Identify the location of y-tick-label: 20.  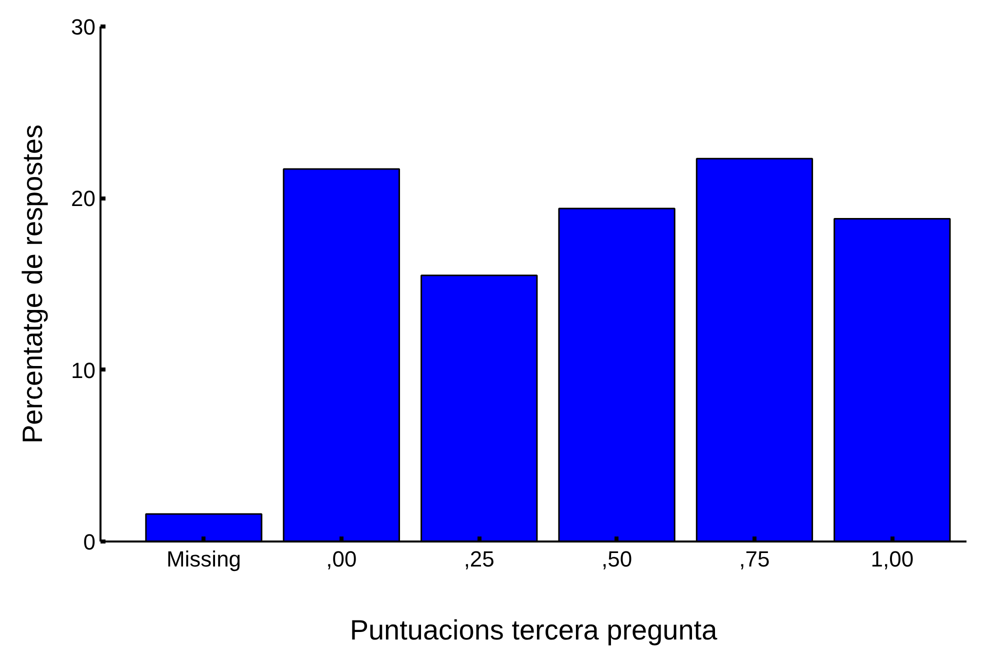
(83, 199).